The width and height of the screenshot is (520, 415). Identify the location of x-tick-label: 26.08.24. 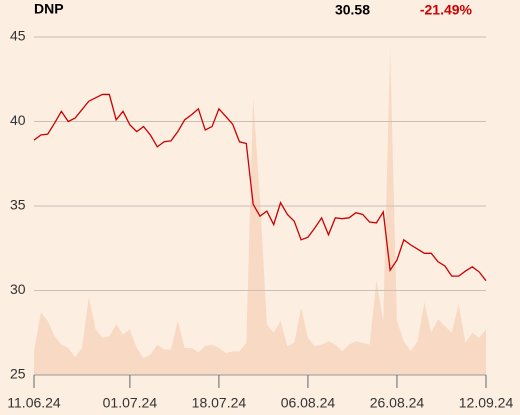
(397, 403).